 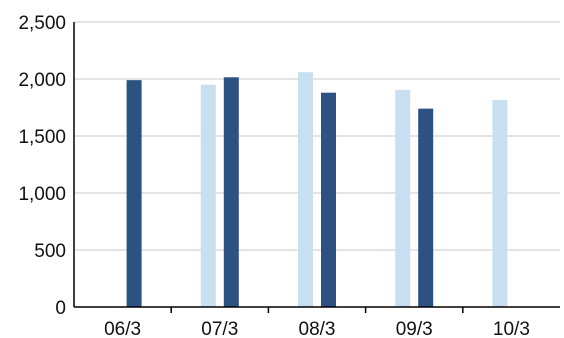 I want to click on y-tick-label: 1,500, so click(x=42, y=137).